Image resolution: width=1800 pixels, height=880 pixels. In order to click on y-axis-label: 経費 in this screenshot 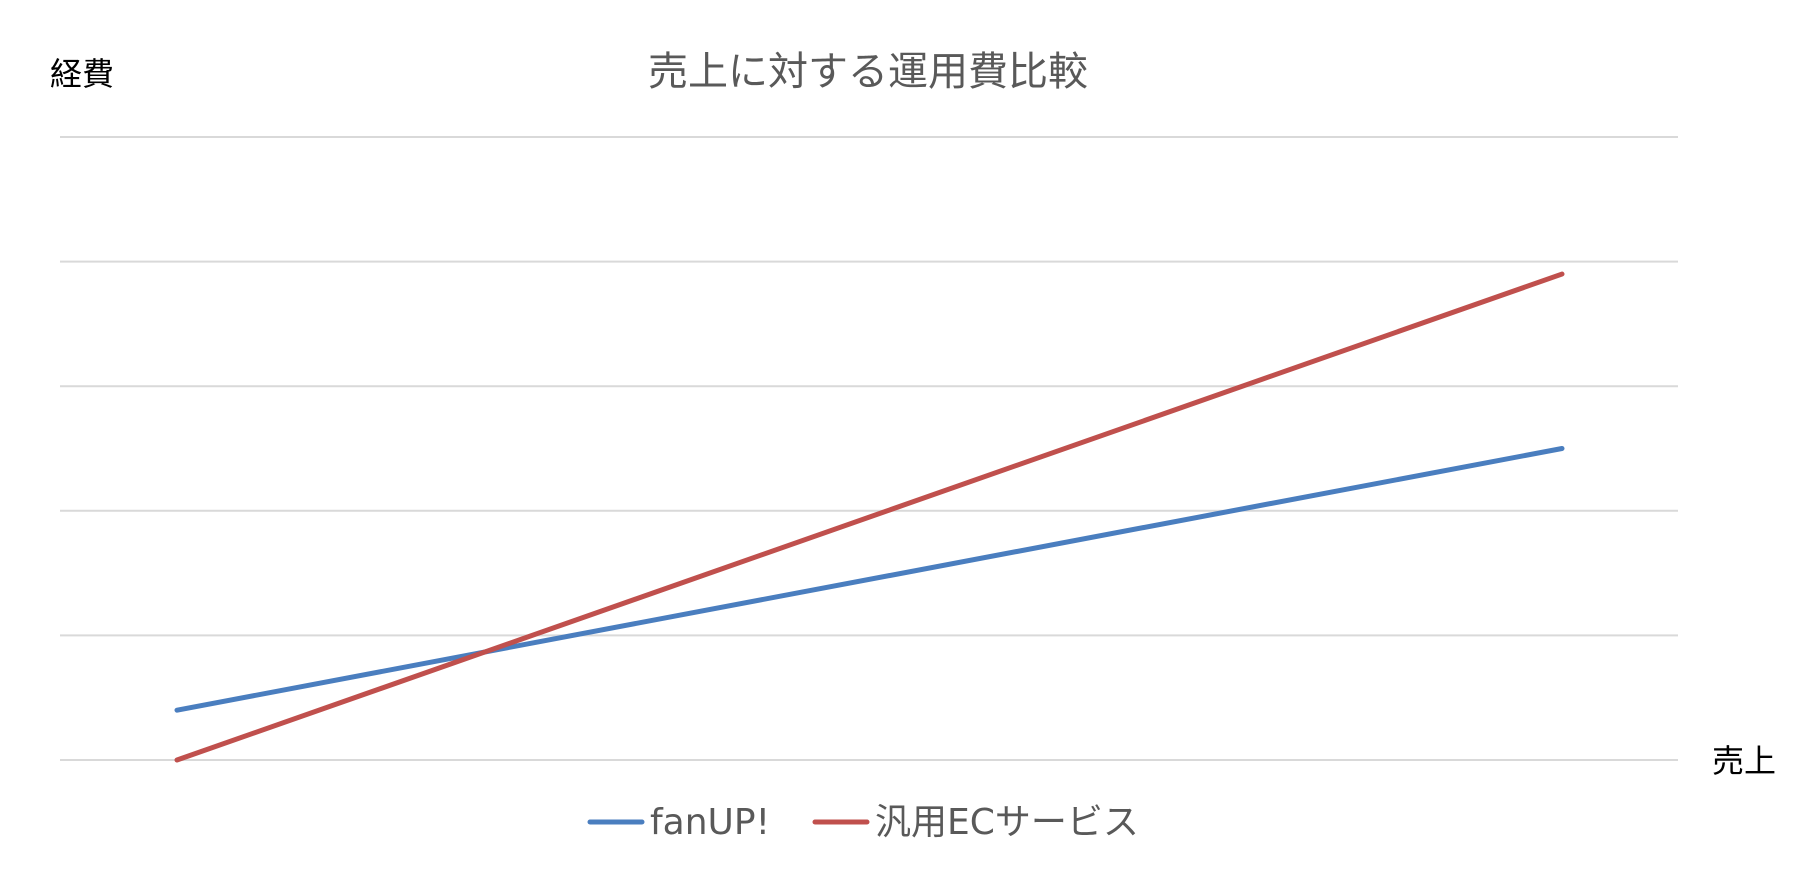, I will do `click(82, 74)`.